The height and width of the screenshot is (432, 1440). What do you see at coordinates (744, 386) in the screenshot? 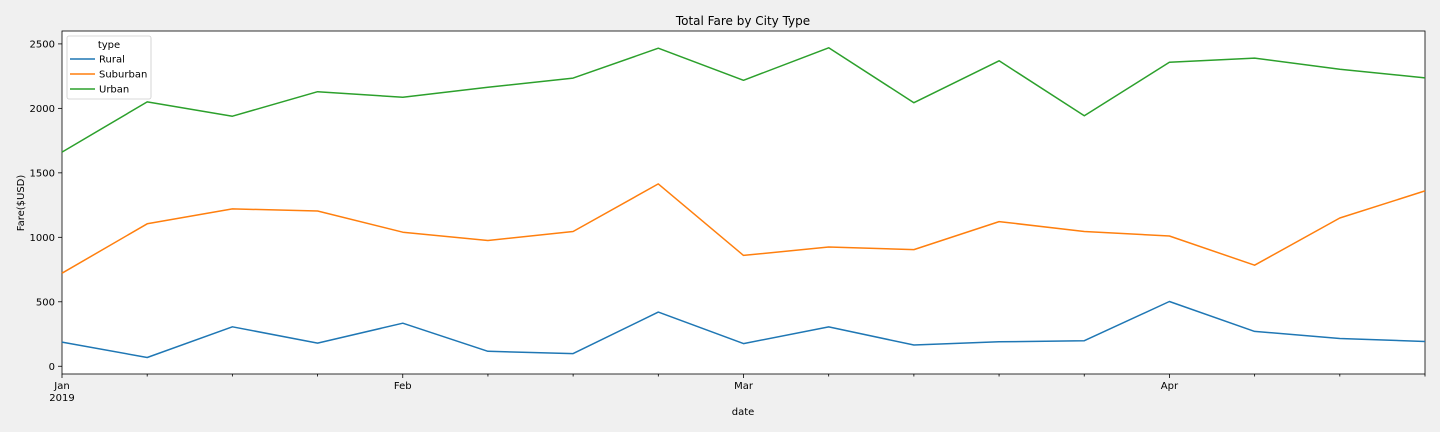
I see `x-tick-label: Mar` at bounding box center [744, 386].